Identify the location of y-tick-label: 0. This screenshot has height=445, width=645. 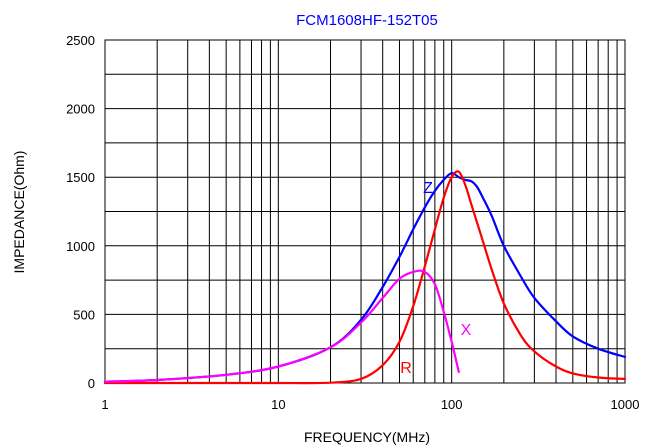
(91, 383).